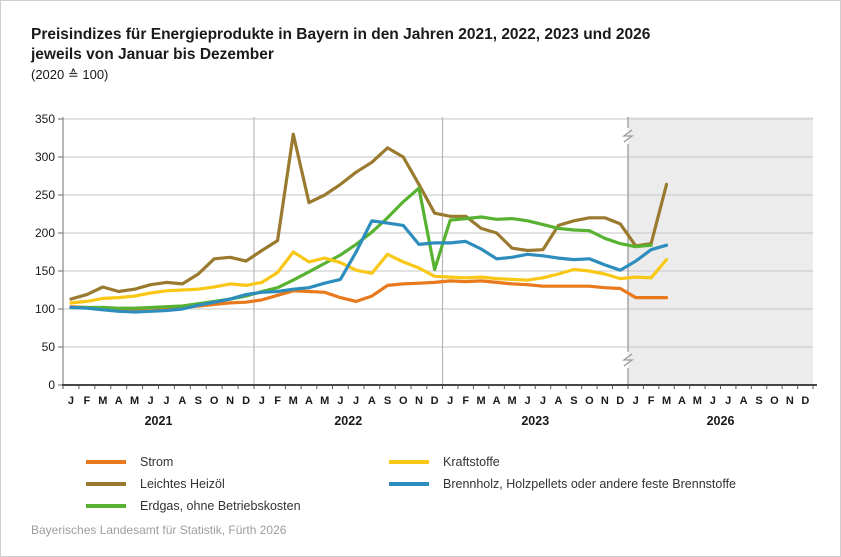 The image size is (841, 557). Describe the element at coordinates (721, 421) in the screenshot. I see `svg-text: 2026` at that location.